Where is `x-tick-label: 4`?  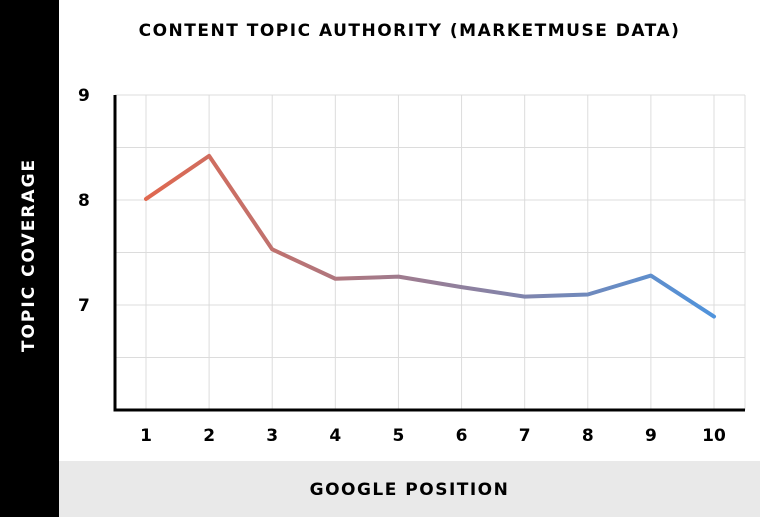
x-tick-label: 4 is located at coordinates (335, 436).